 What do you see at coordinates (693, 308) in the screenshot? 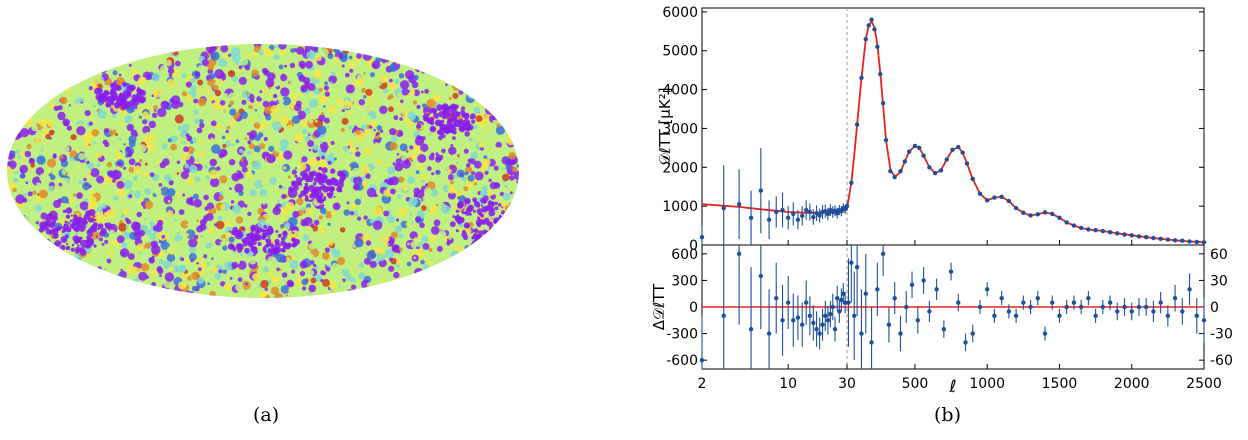
I see `ytick-label-bottom-left: 0` at bounding box center [693, 308].